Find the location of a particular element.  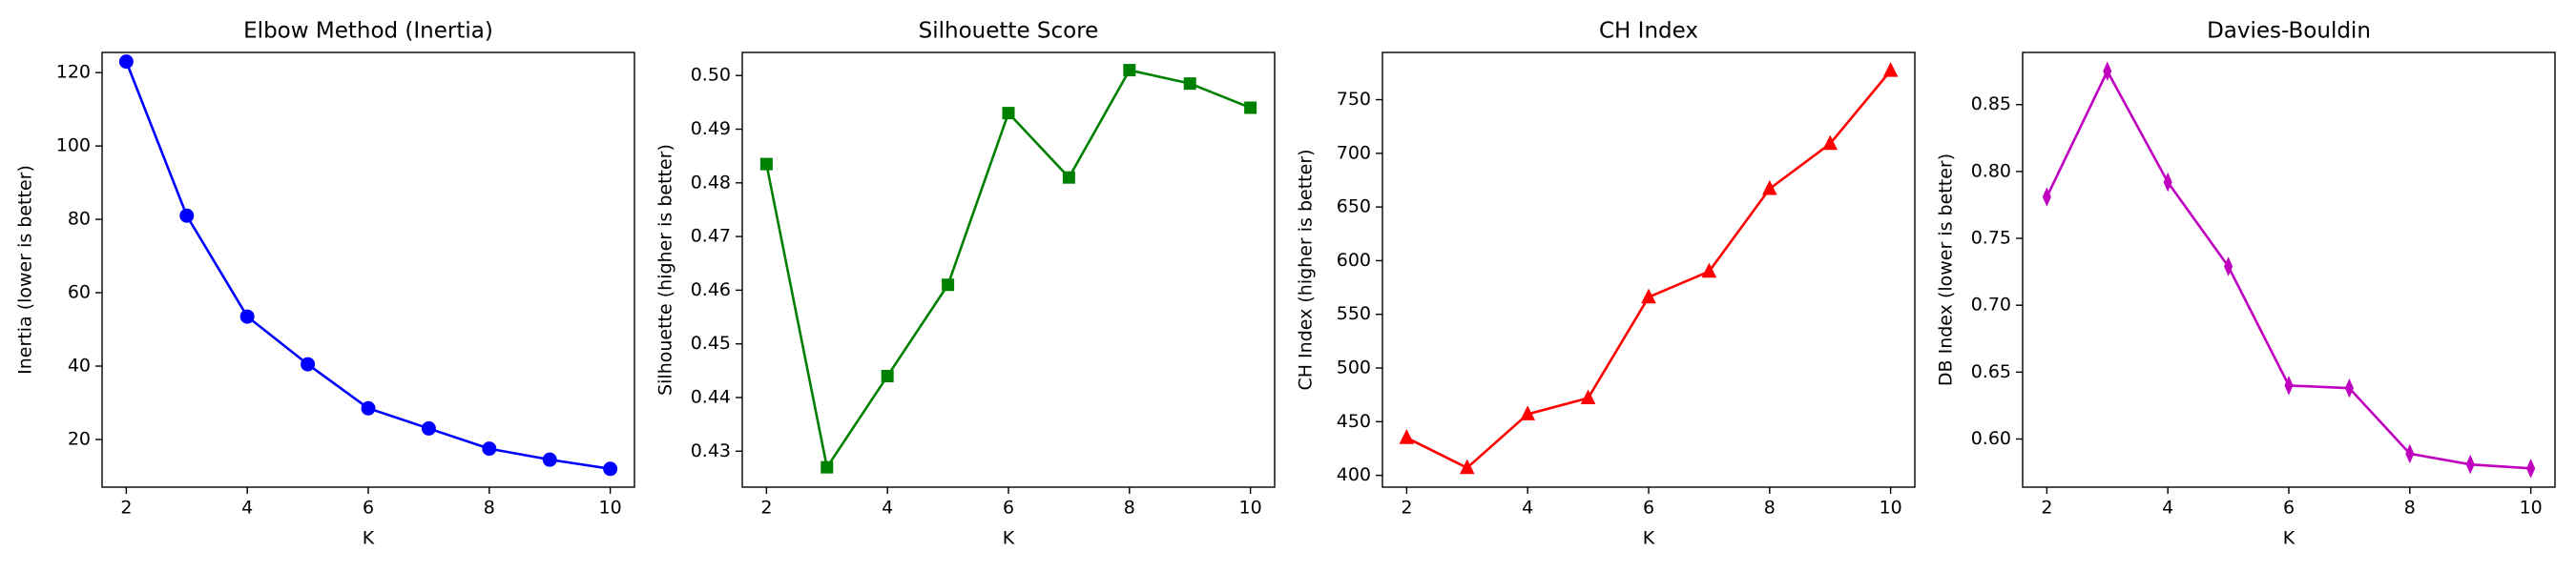

y-axis-label: CH Index (higher is better) is located at coordinates (1306, 269).